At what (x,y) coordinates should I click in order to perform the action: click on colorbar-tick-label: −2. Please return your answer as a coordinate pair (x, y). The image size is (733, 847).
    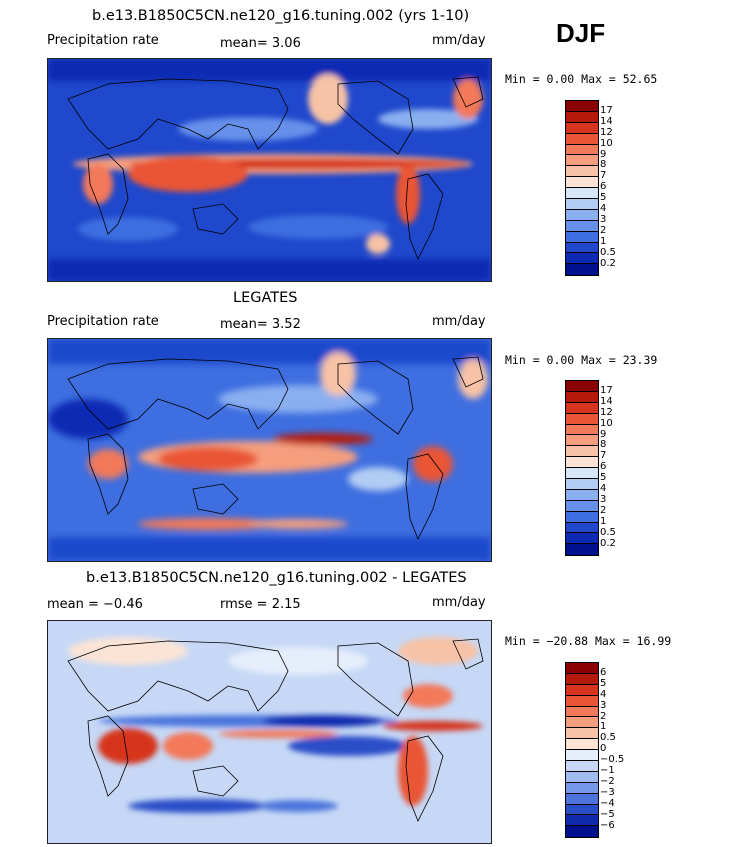
    Looking at the image, I should click on (607, 781).